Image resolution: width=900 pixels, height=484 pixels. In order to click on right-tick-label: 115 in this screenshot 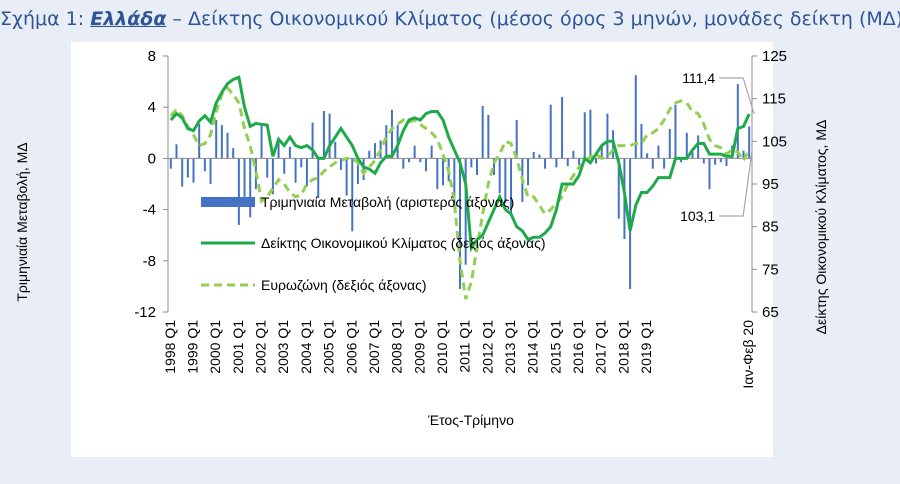, I will do `click(774, 99)`.